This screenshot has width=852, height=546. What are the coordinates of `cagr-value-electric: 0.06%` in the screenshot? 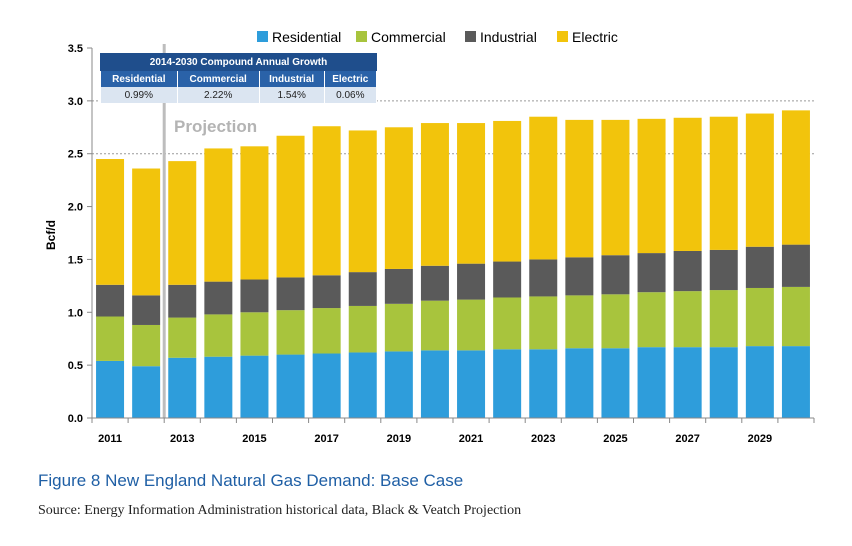 It's located at (350, 95).